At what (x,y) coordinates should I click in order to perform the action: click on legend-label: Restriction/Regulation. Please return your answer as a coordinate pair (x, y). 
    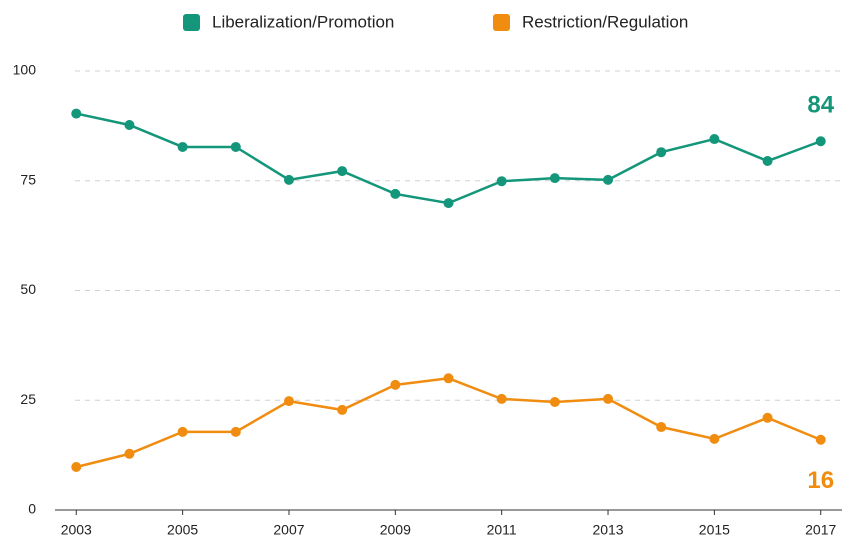
    Looking at the image, I should click on (605, 21).